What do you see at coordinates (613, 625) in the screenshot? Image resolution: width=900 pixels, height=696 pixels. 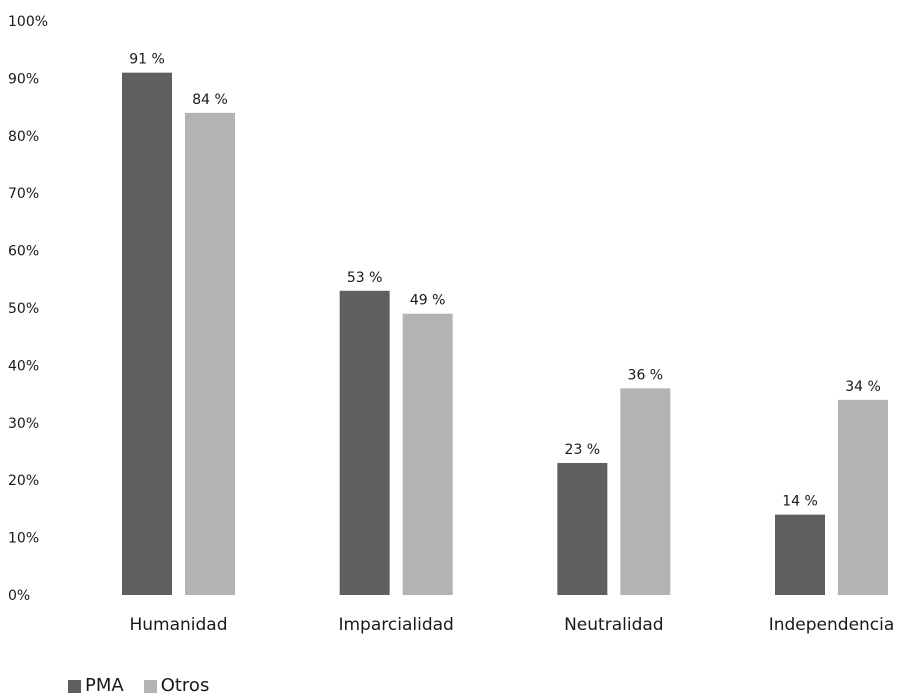 I see `category-label: Neutralidad` at bounding box center [613, 625].